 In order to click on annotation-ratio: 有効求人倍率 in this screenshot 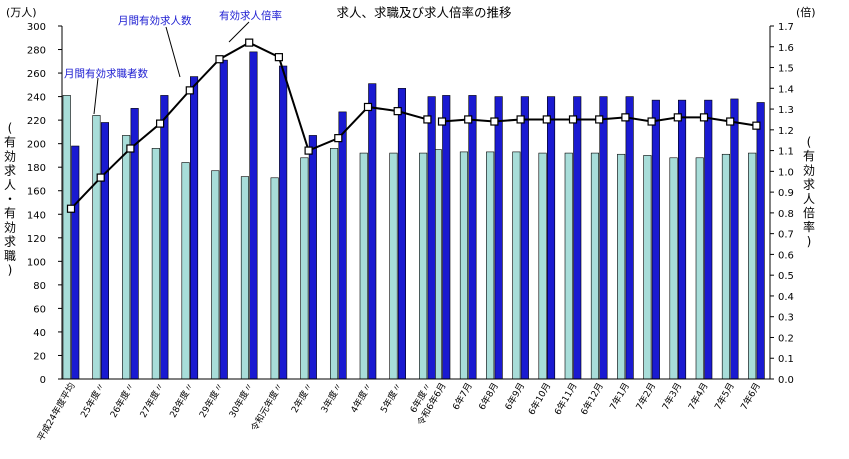, I will do `click(250, 15)`.